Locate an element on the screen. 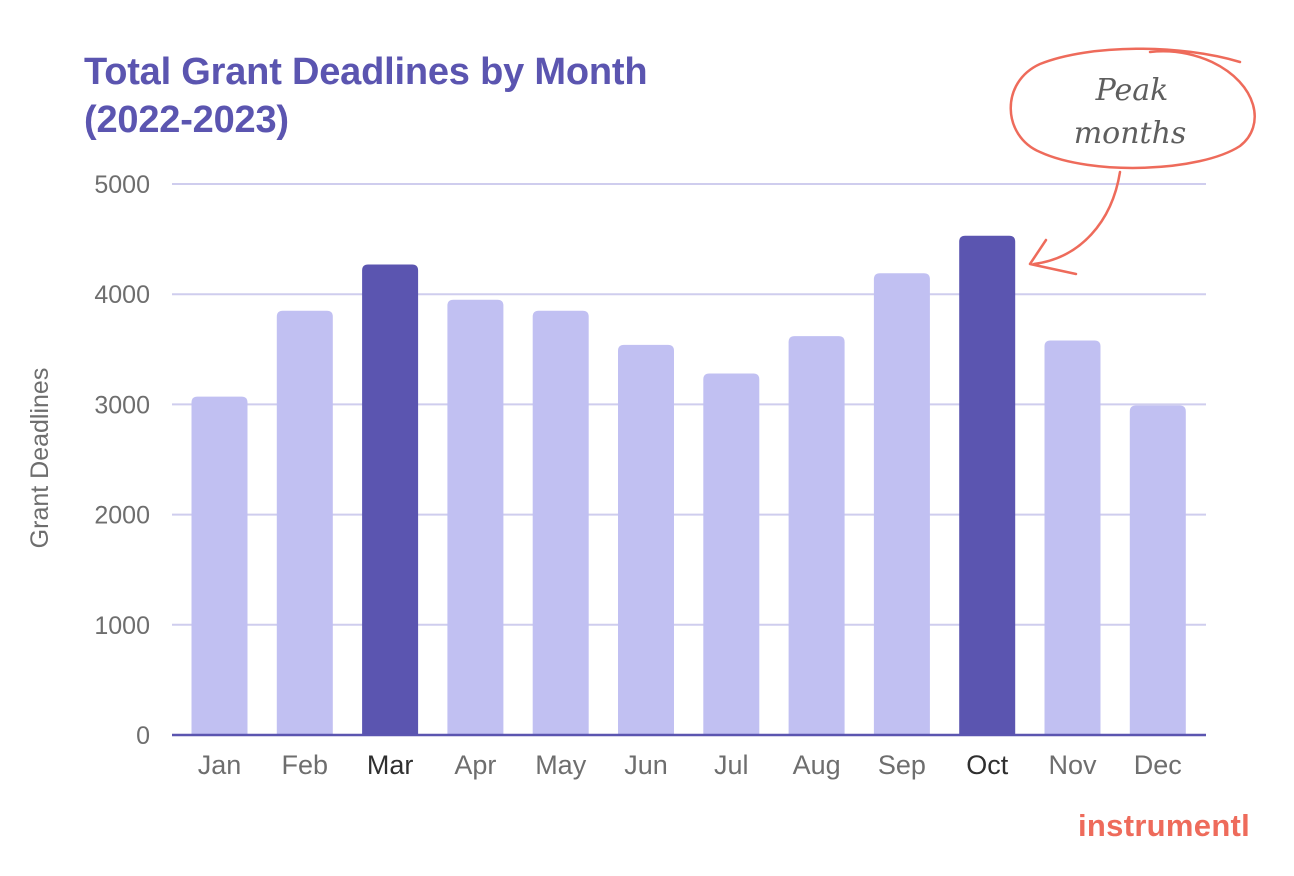 This screenshot has height=876, width=1294. x-tick-label: Oct is located at coordinates (987, 765).